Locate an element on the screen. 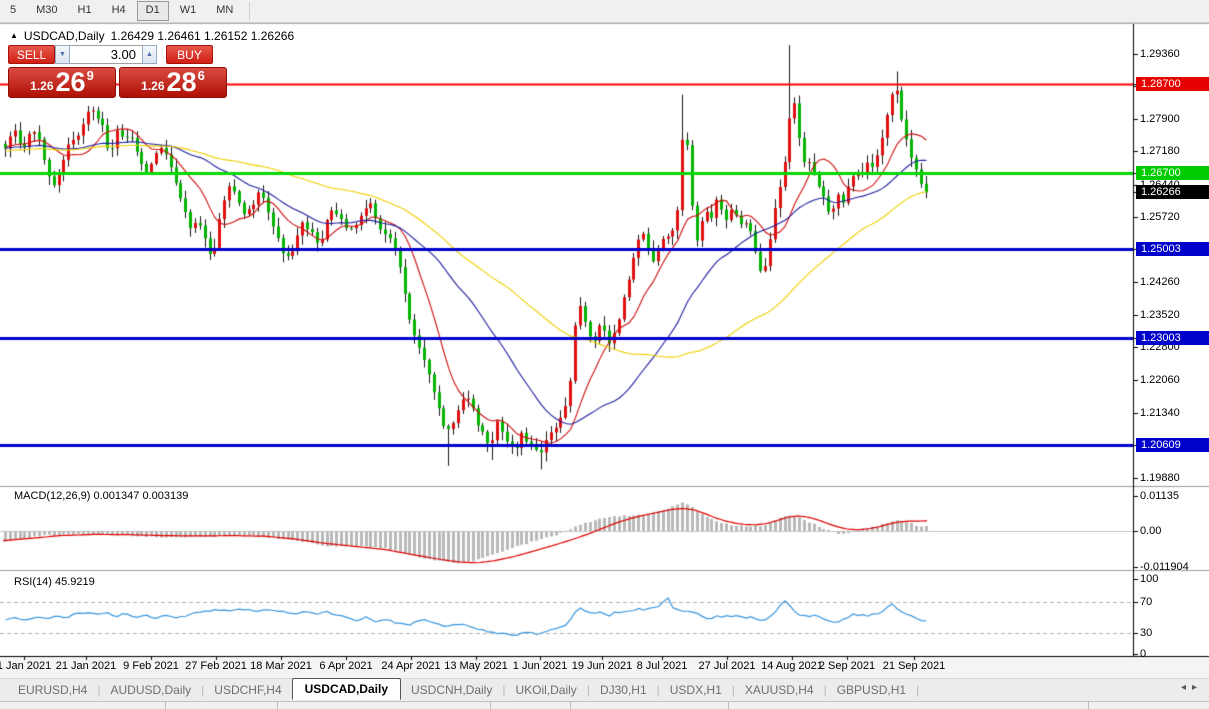 The width and height of the screenshot is (1209, 709). price-tag: 1.26700 is located at coordinates (1172, 172).